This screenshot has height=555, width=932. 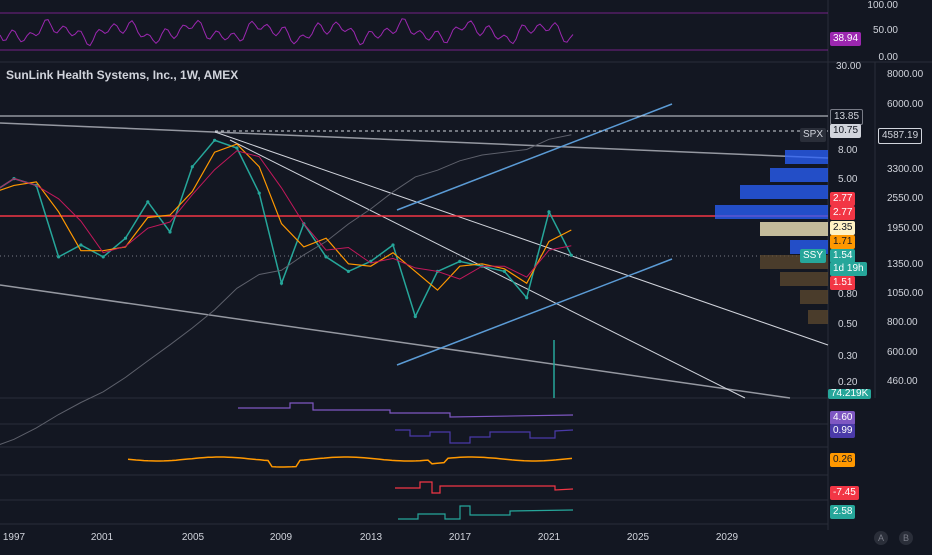 What do you see at coordinates (905, 198) in the screenshot?
I see `spx-tick-2550: 2550.00` at bounding box center [905, 198].